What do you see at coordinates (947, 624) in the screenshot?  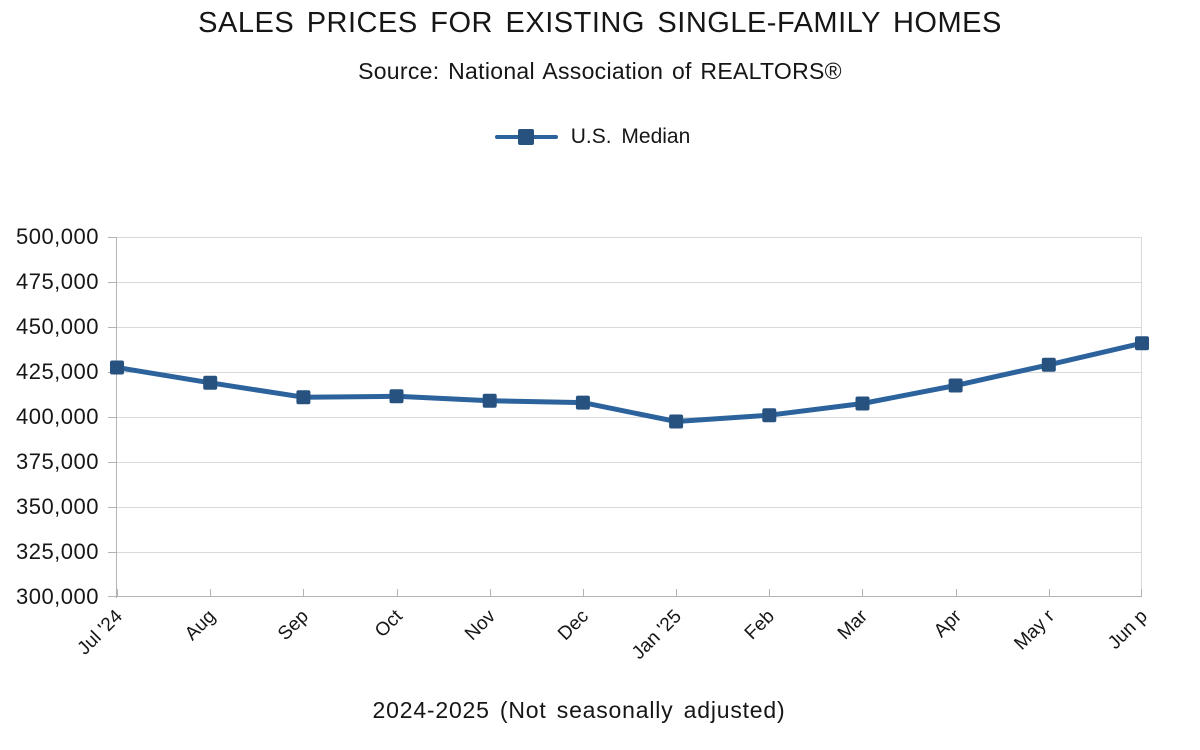 I see `x-axis-label: Apr` at bounding box center [947, 624].